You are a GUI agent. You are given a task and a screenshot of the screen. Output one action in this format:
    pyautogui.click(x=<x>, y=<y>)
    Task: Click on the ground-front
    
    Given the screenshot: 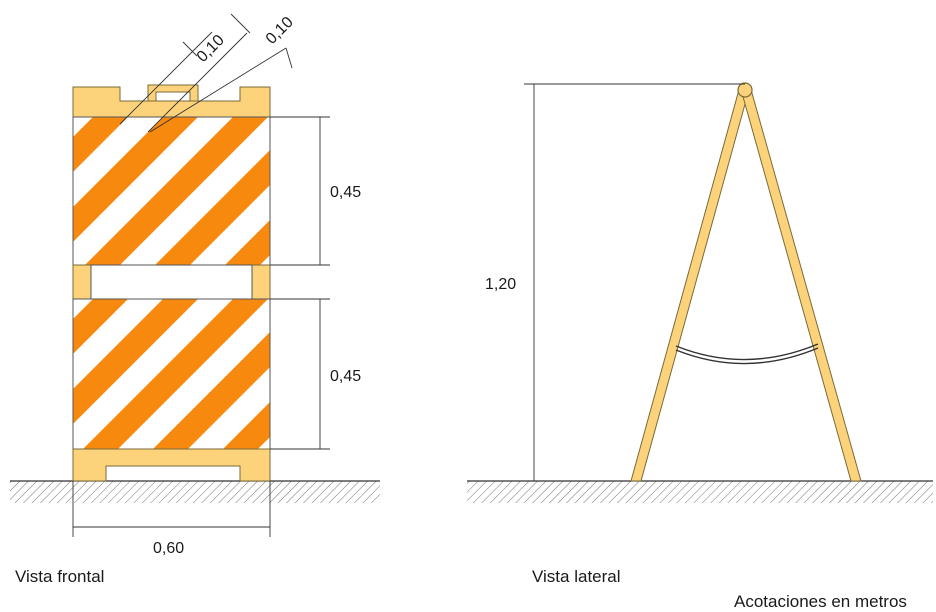 What is the action you would take?
    pyautogui.click(x=195, y=491)
    